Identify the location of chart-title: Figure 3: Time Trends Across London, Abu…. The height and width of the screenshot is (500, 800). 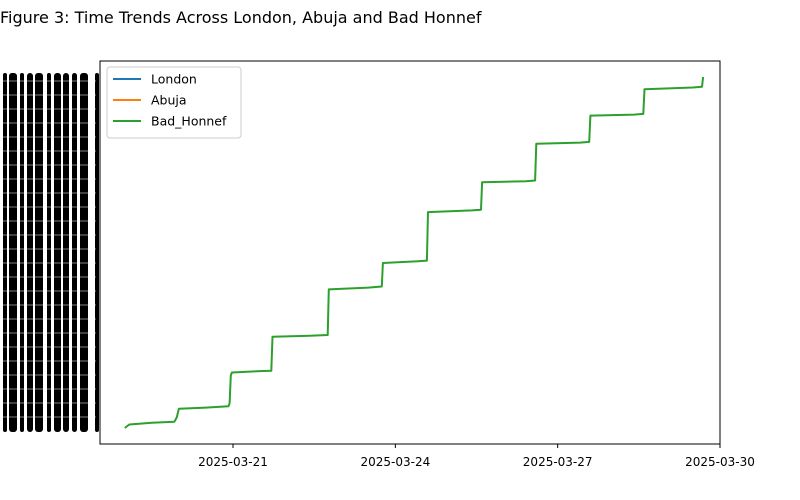
(241, 17).